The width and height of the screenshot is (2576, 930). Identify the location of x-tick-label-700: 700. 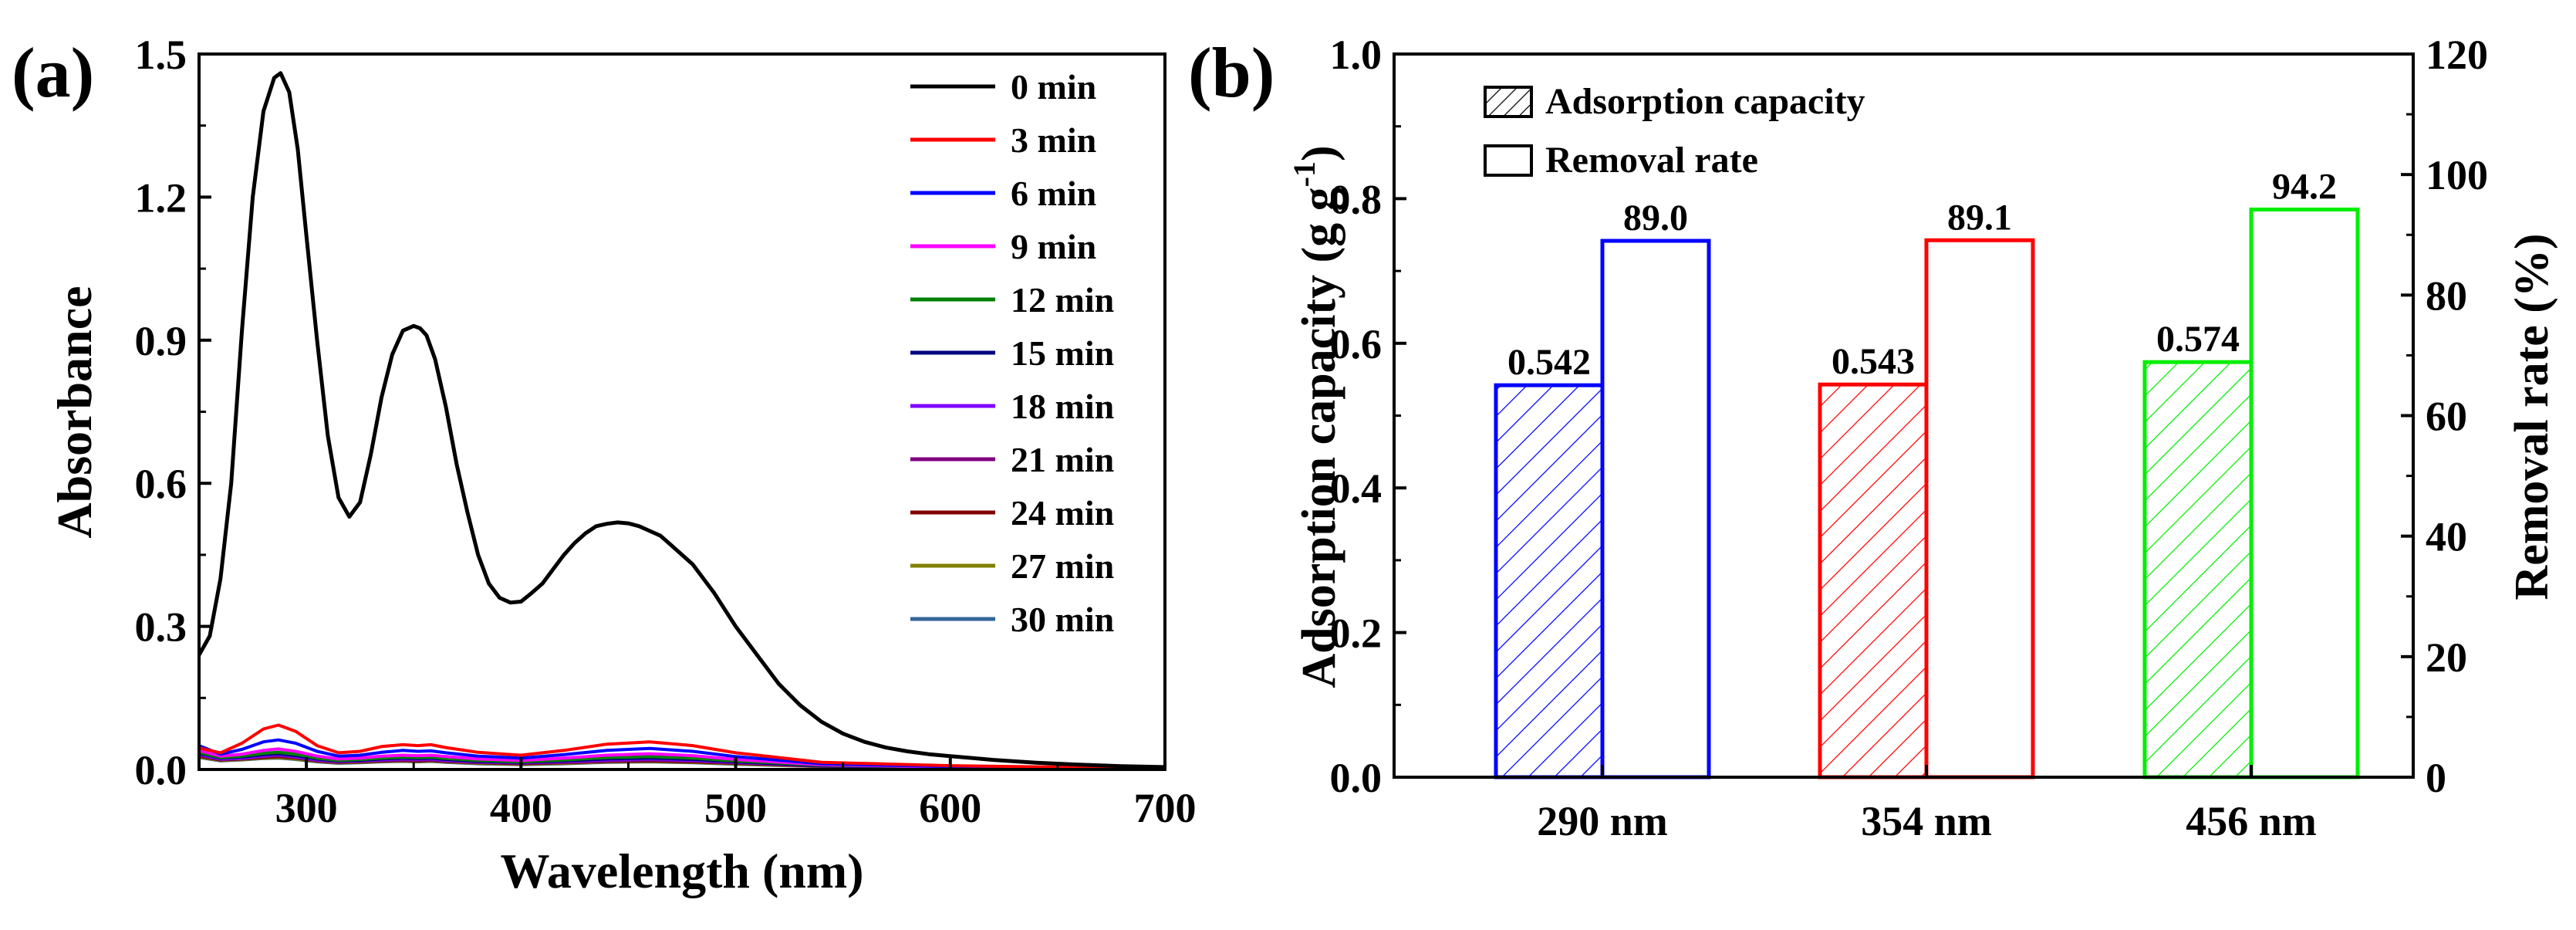
(1165, 808).